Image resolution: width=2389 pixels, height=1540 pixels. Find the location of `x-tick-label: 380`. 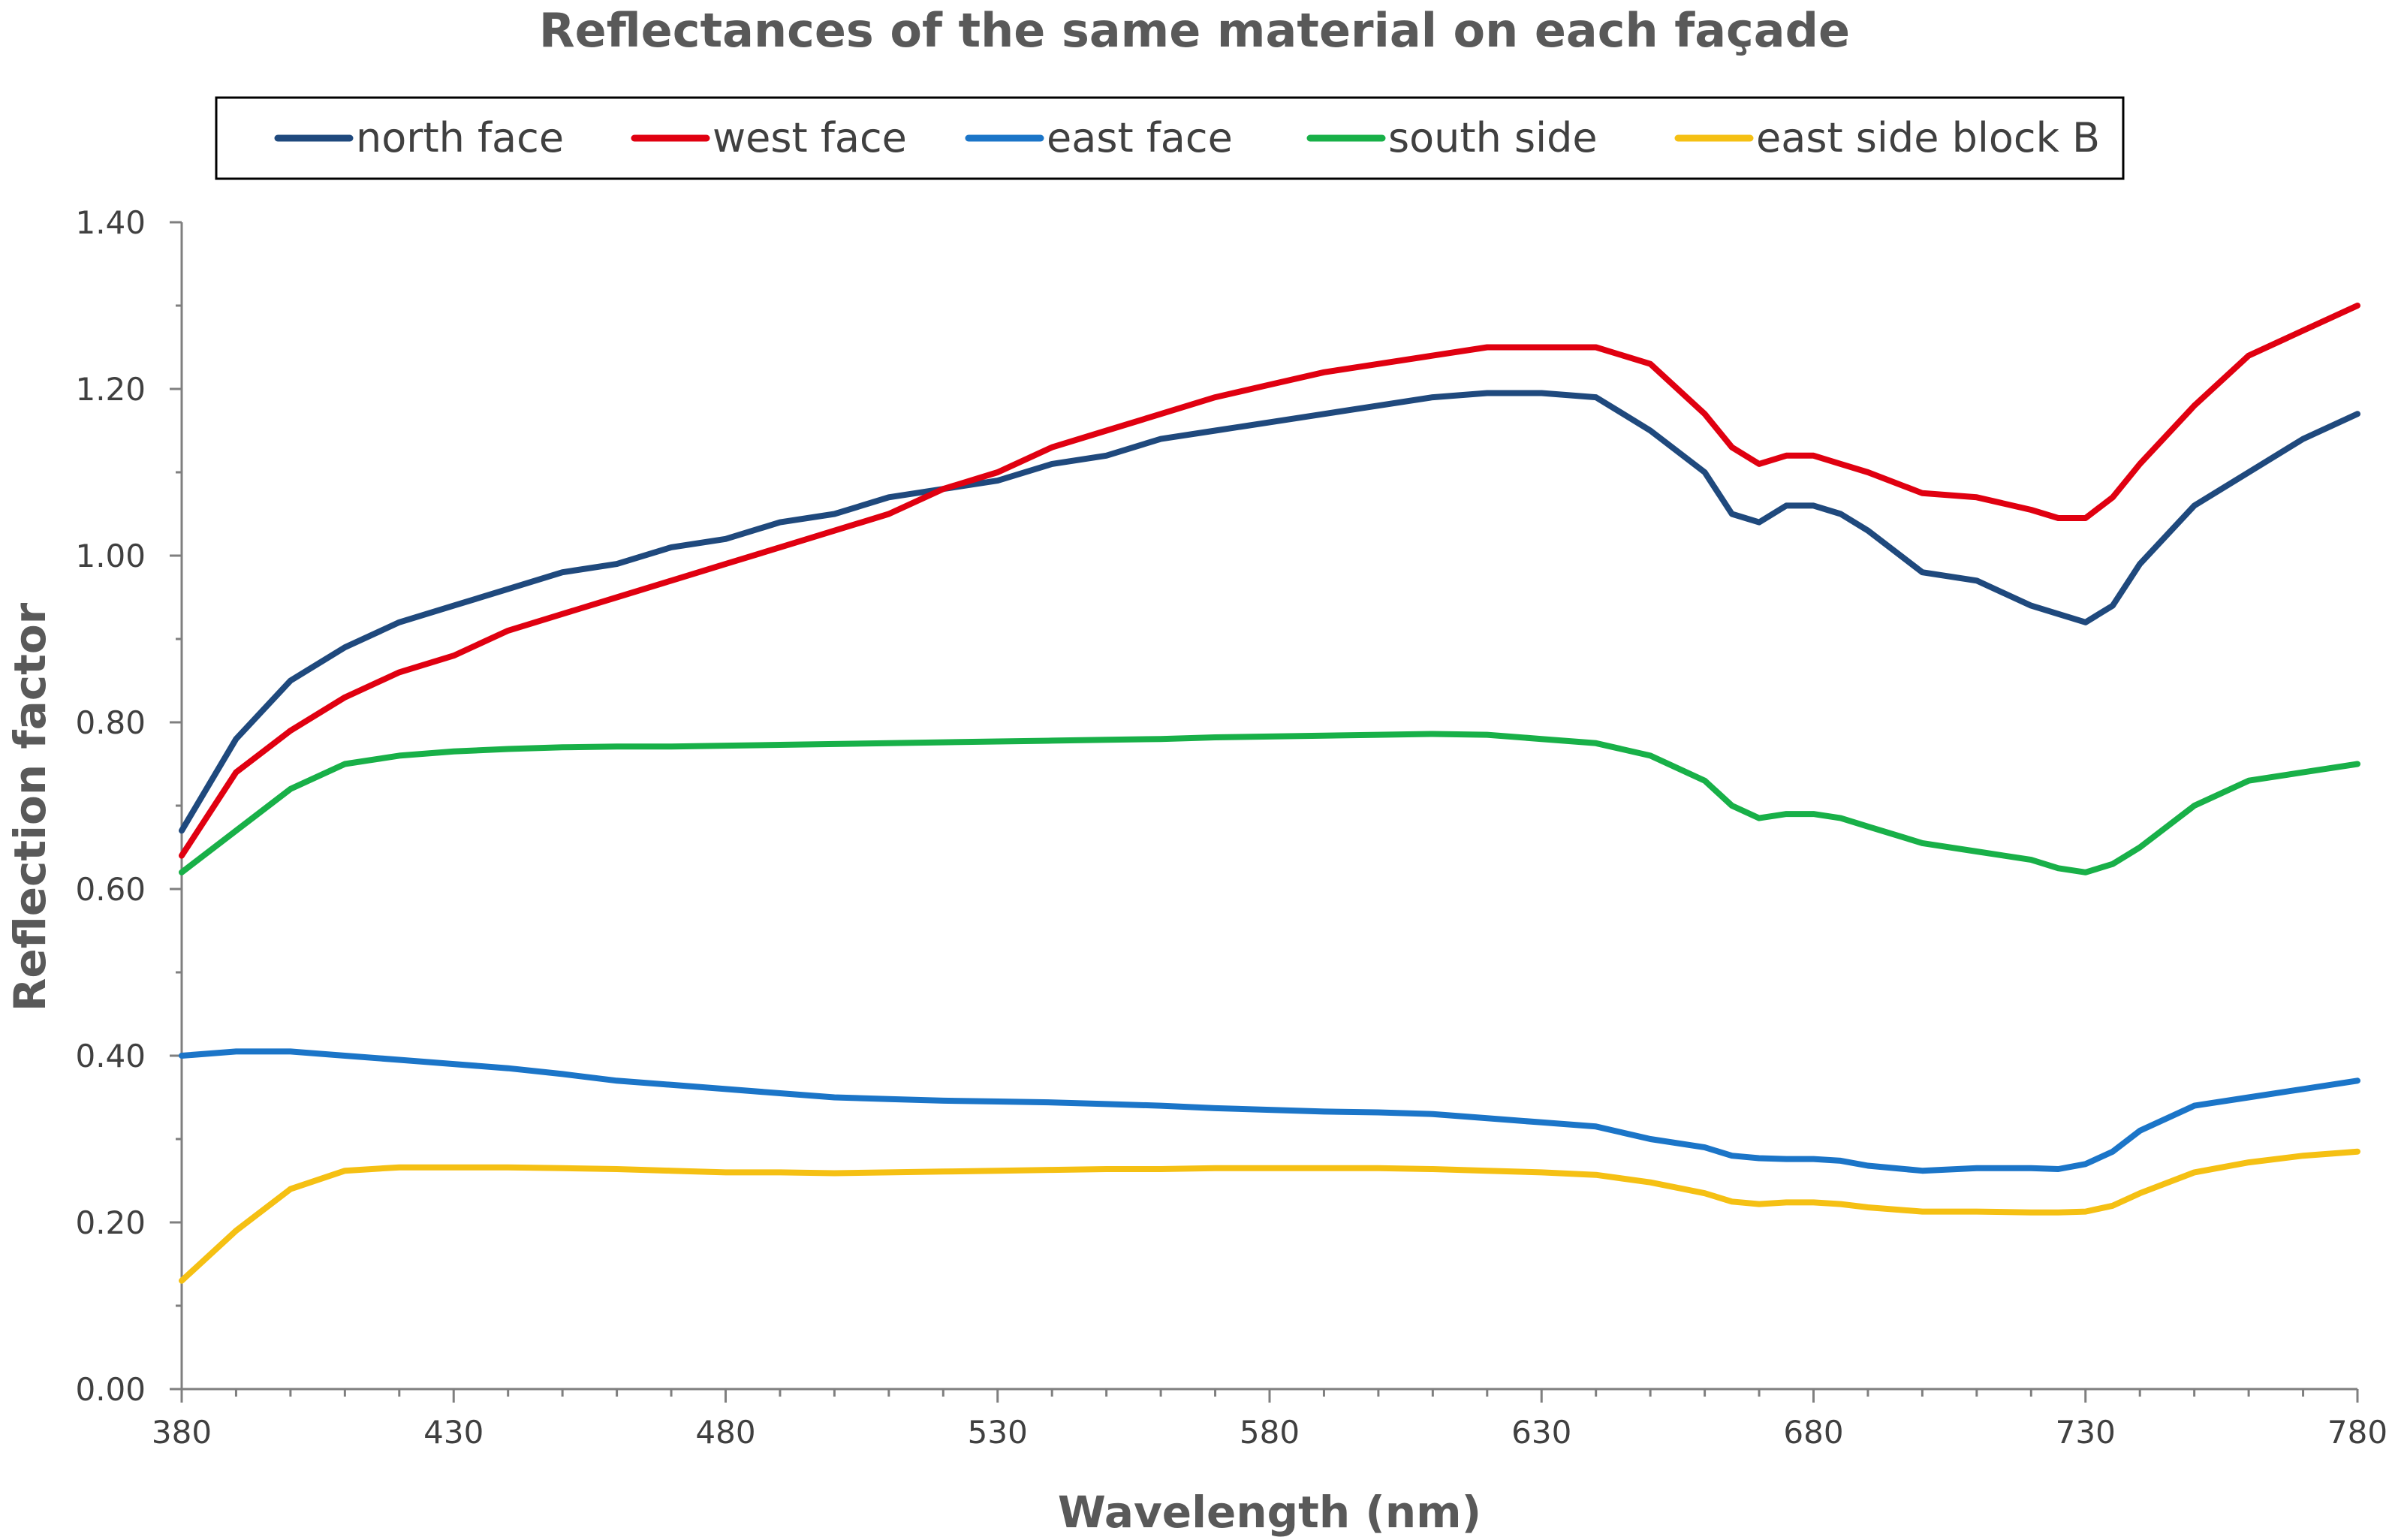

x-tick-label: 380 is located at coordinates (182, 1432).